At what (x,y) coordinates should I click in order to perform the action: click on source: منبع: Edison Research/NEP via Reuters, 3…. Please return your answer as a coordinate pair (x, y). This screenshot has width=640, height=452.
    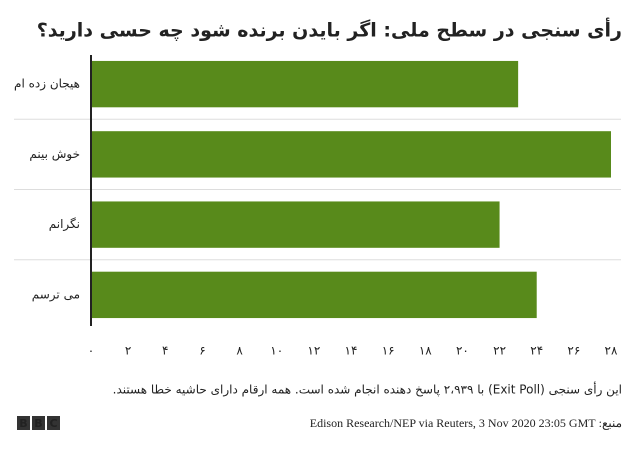
    Looking at the image, I should click on (466, 423).